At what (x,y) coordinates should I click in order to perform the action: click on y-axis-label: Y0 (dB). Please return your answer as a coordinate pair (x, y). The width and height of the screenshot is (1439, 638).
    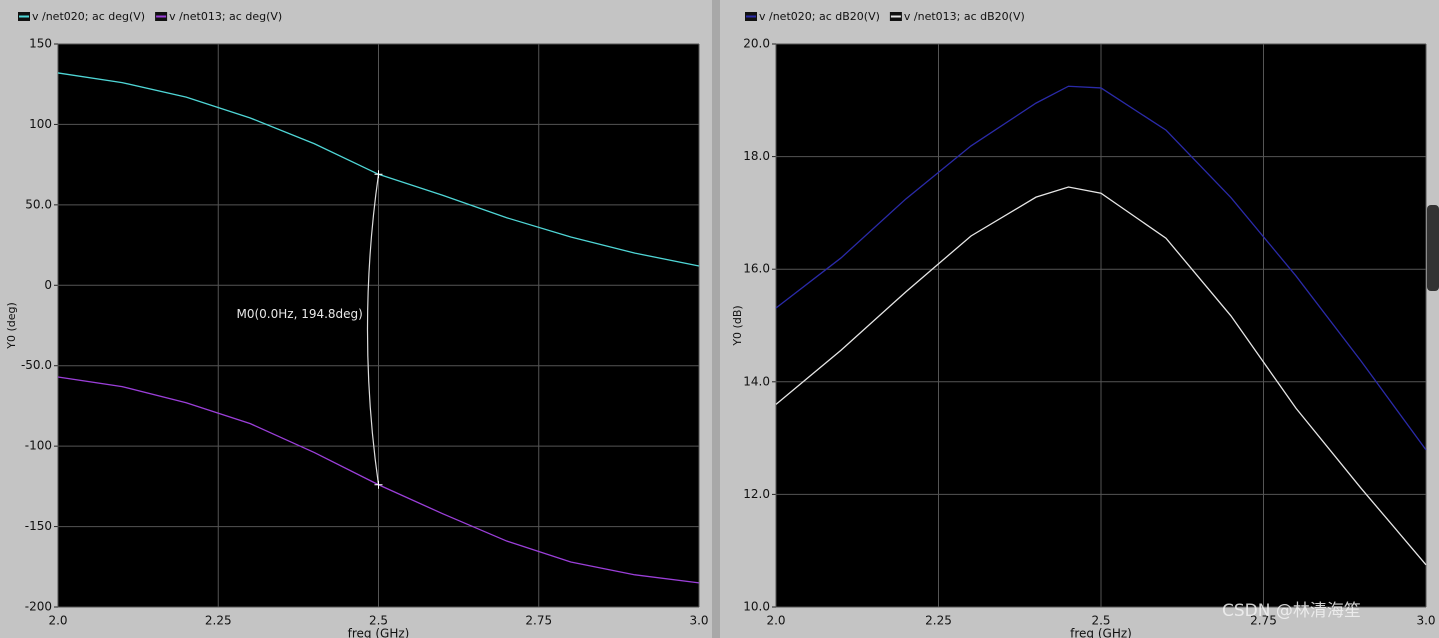
    Looking at the image, I should click on (737, 325).